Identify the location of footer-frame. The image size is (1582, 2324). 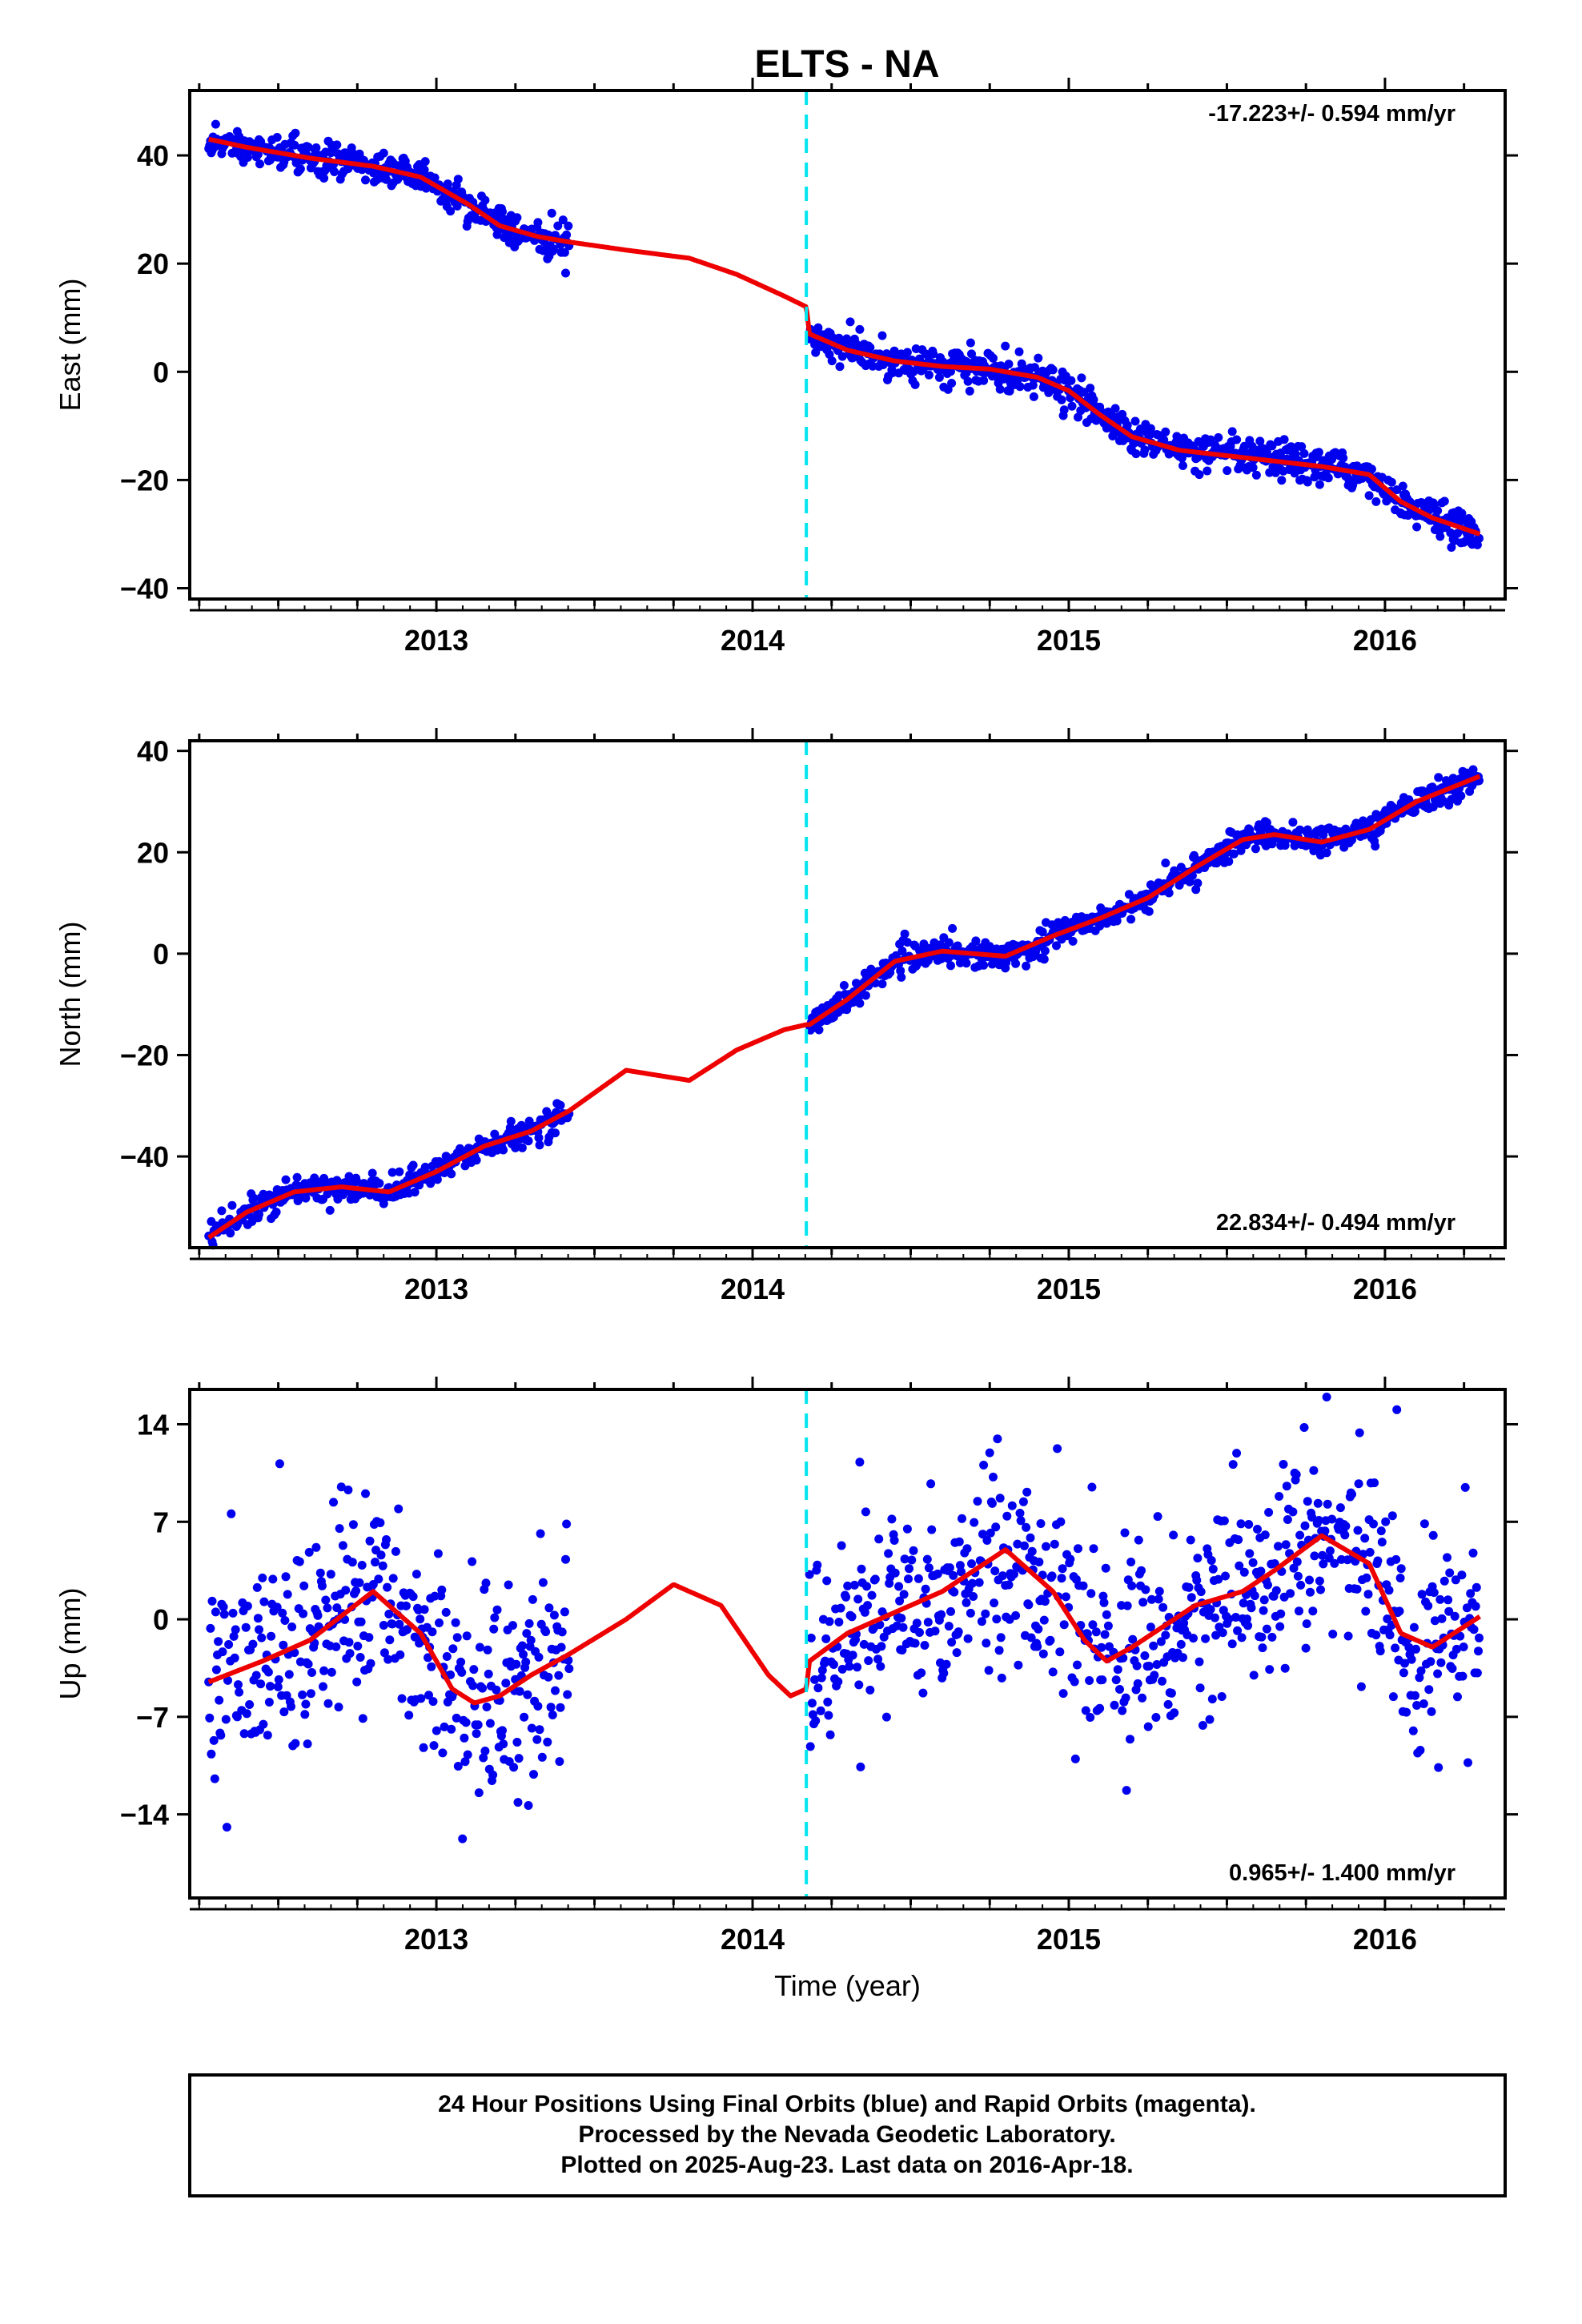
(847, 2135).